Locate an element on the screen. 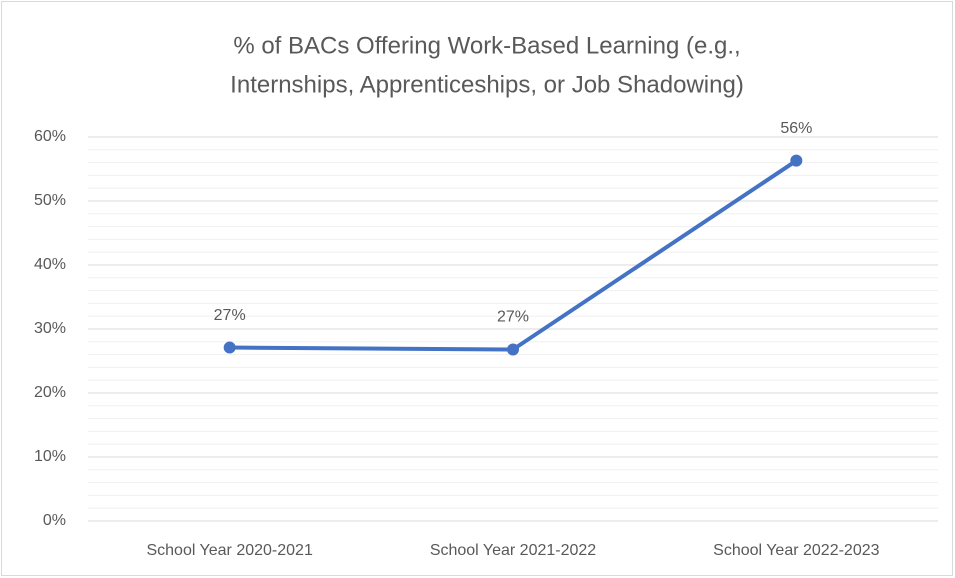 Image resolution: width=955 pixels, height=578 pixels. y-tick-label: 10% is located at coordinates (50, 456).